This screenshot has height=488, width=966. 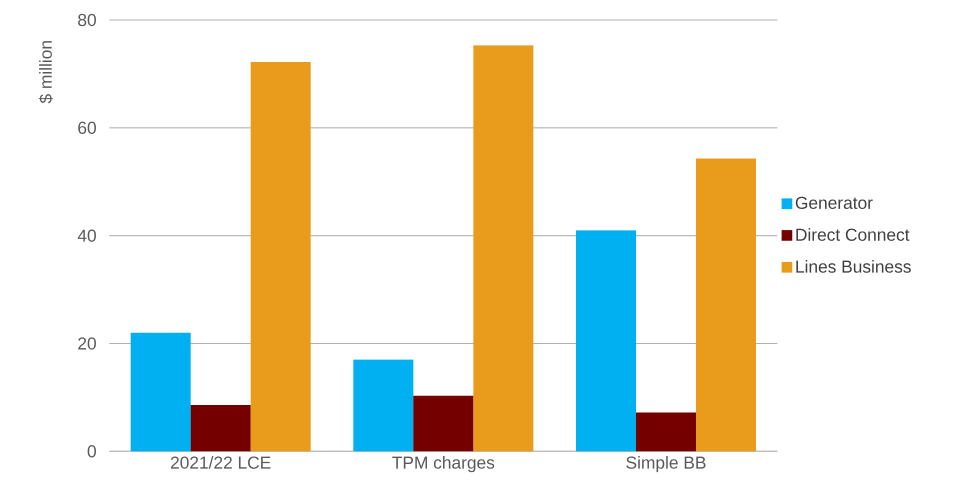 I want to click on x-tick-label: 2021/22 LCE, so click(x=220, y=462).